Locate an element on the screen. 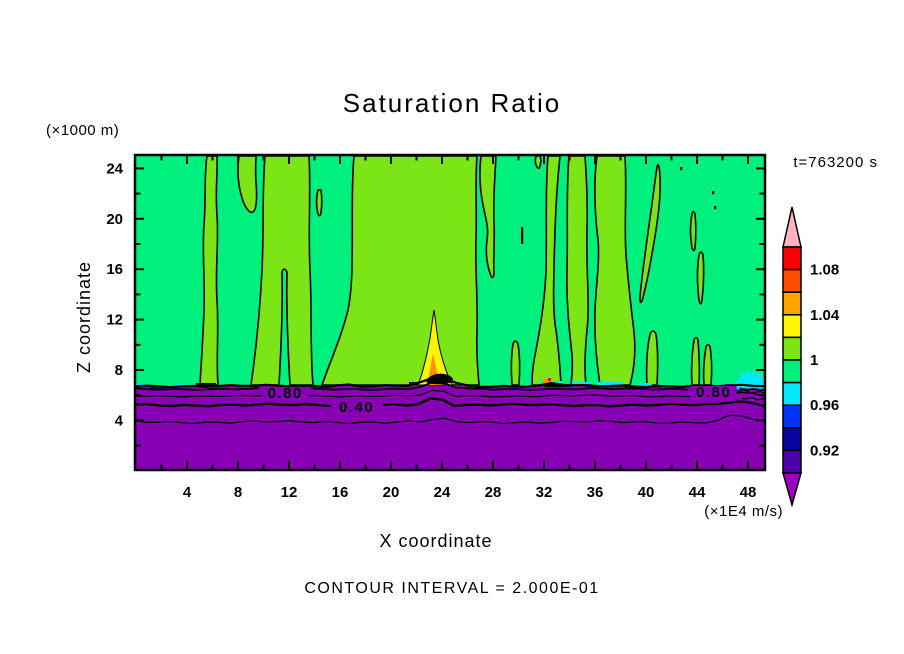 This screenshot has height=654, width=904. x-tick-label: 8 is located at coordinates (238, 492).